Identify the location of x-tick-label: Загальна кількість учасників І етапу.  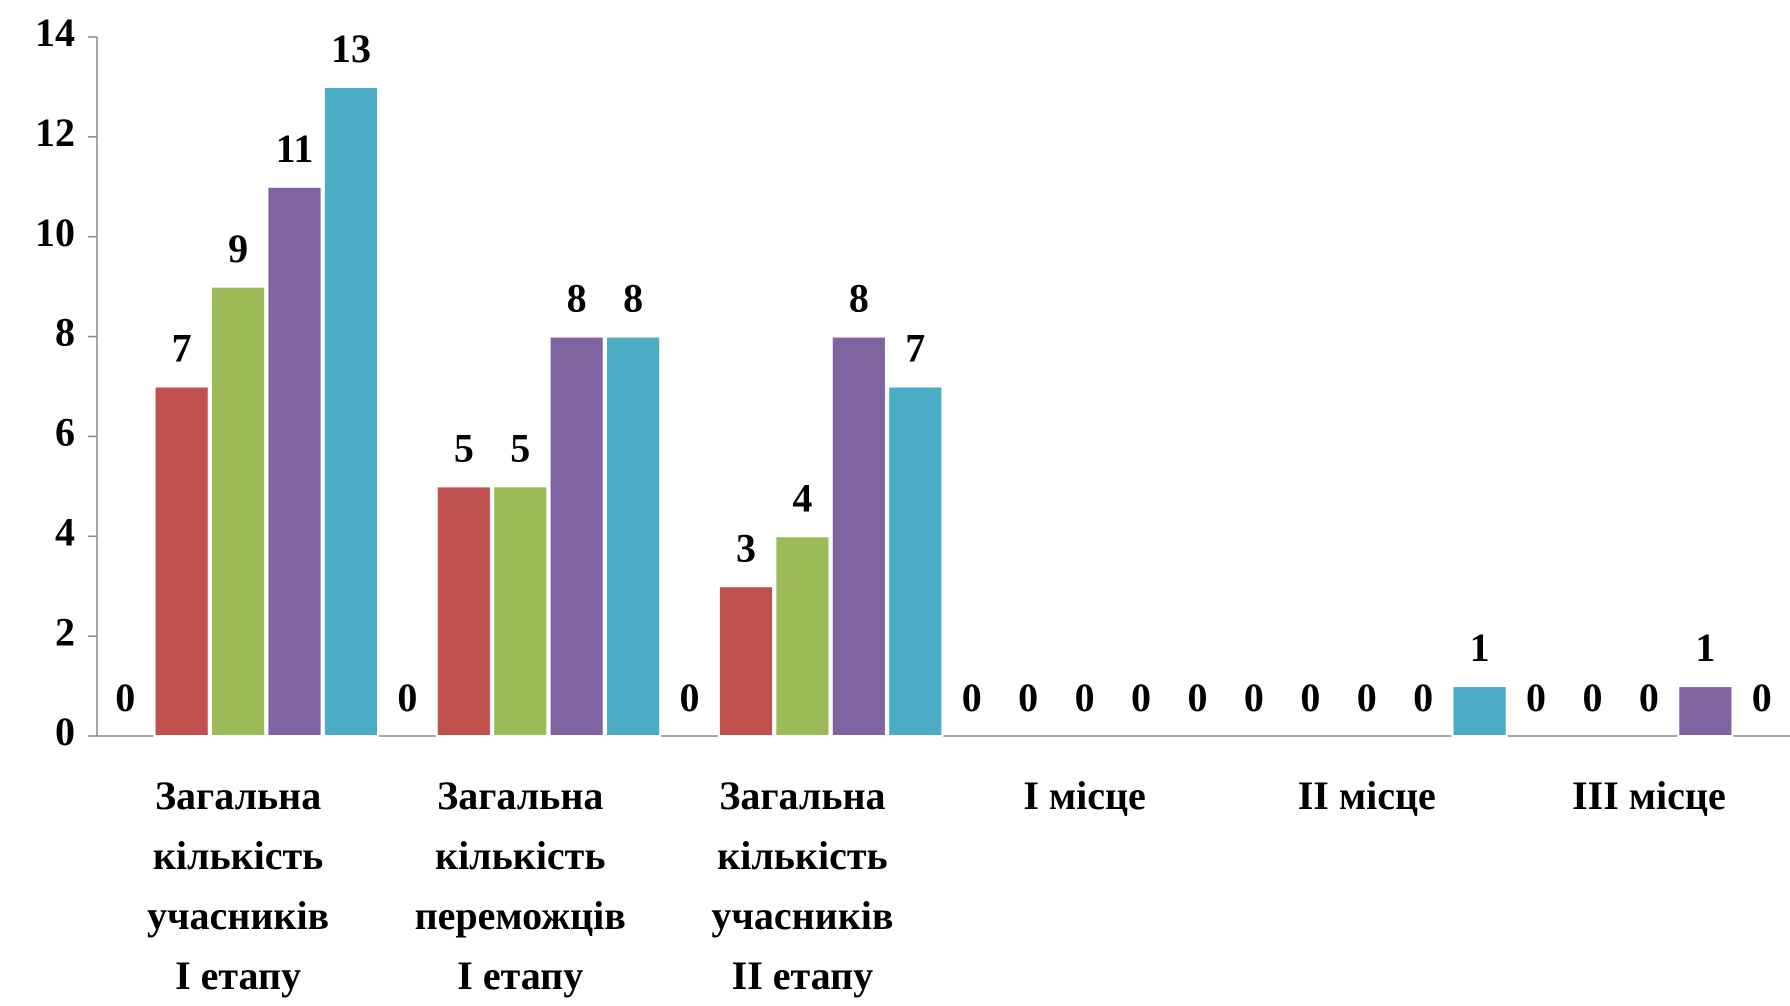
(238, 885).